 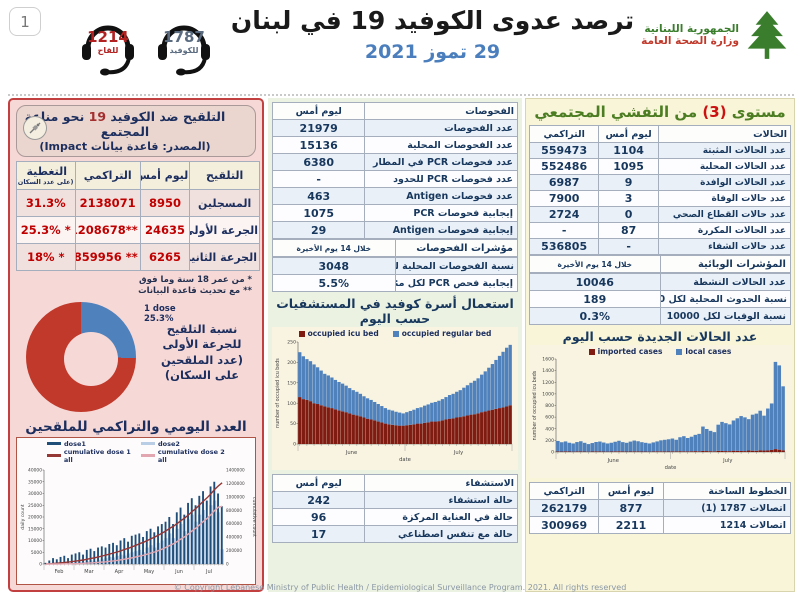 What do you see at coordinates (395, 332) in the screenshot?
I see `beds-chart-legend: occupied icu bed occupied regular bed` at bounding box center [395, 332].